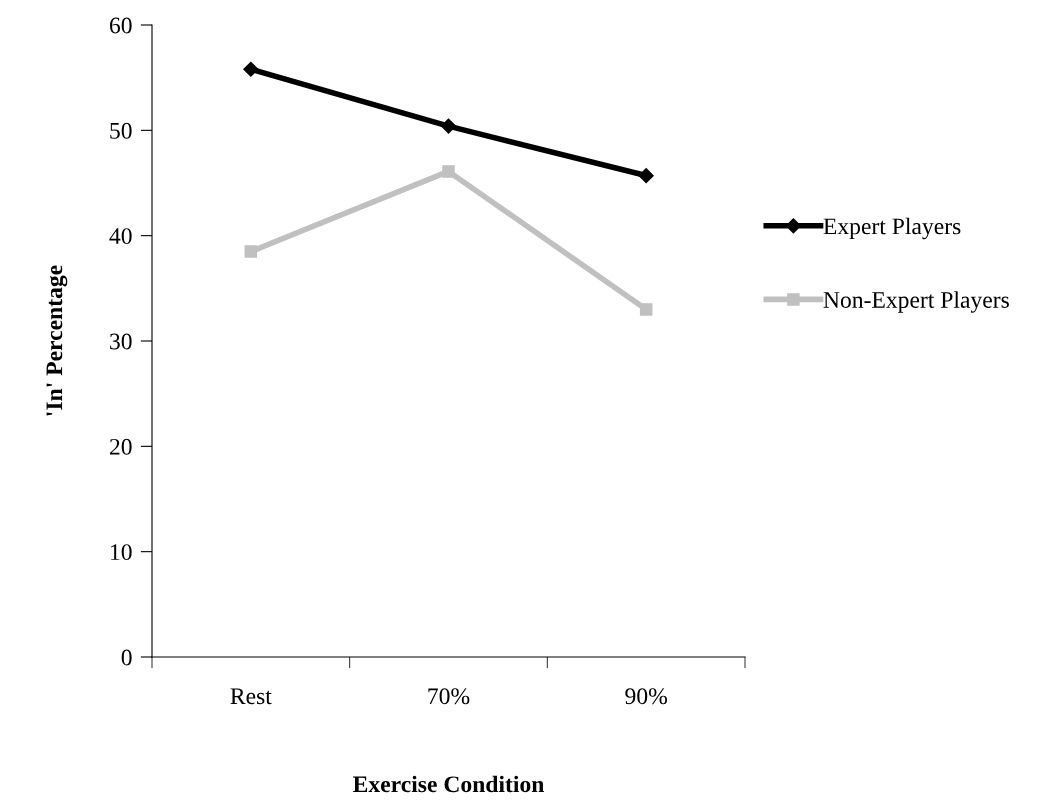  I want to click on y-tick-label: 20, so click(120, 446).